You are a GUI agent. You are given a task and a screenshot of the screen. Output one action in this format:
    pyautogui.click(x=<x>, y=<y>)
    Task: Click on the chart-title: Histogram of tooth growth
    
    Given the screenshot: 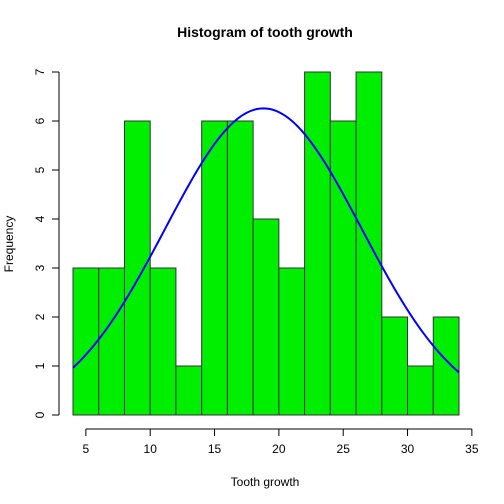 What is the action you would take?
    pyautogui.click(x=265, y=32)
    